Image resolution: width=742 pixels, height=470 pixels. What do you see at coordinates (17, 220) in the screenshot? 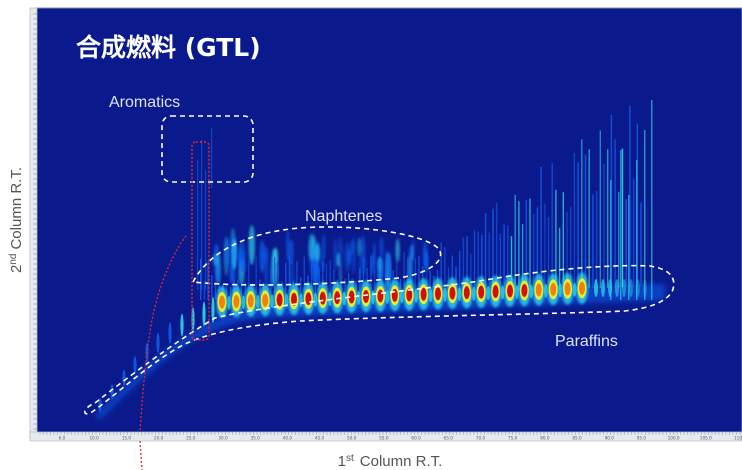
I see `y-axis-title: 2ndColumn R.T.` at bounding box center [17, 220].